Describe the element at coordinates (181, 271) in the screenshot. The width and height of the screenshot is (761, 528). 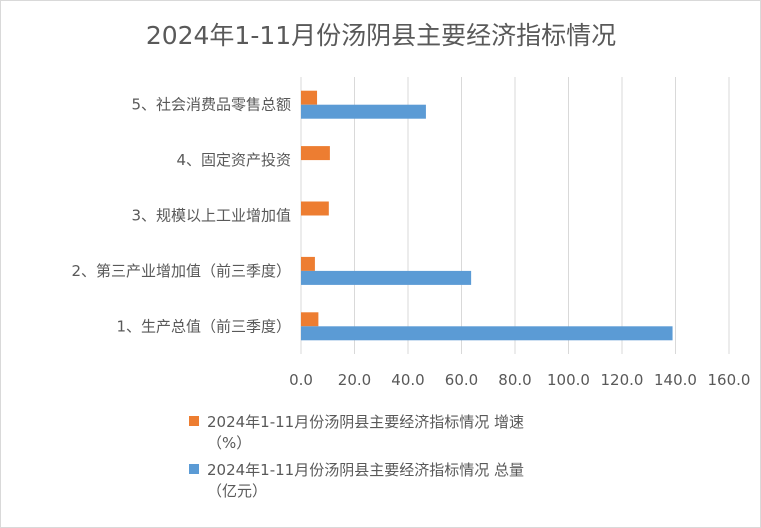
I see `category-label: 2、第三产业增加值（前三季度）` at that location.